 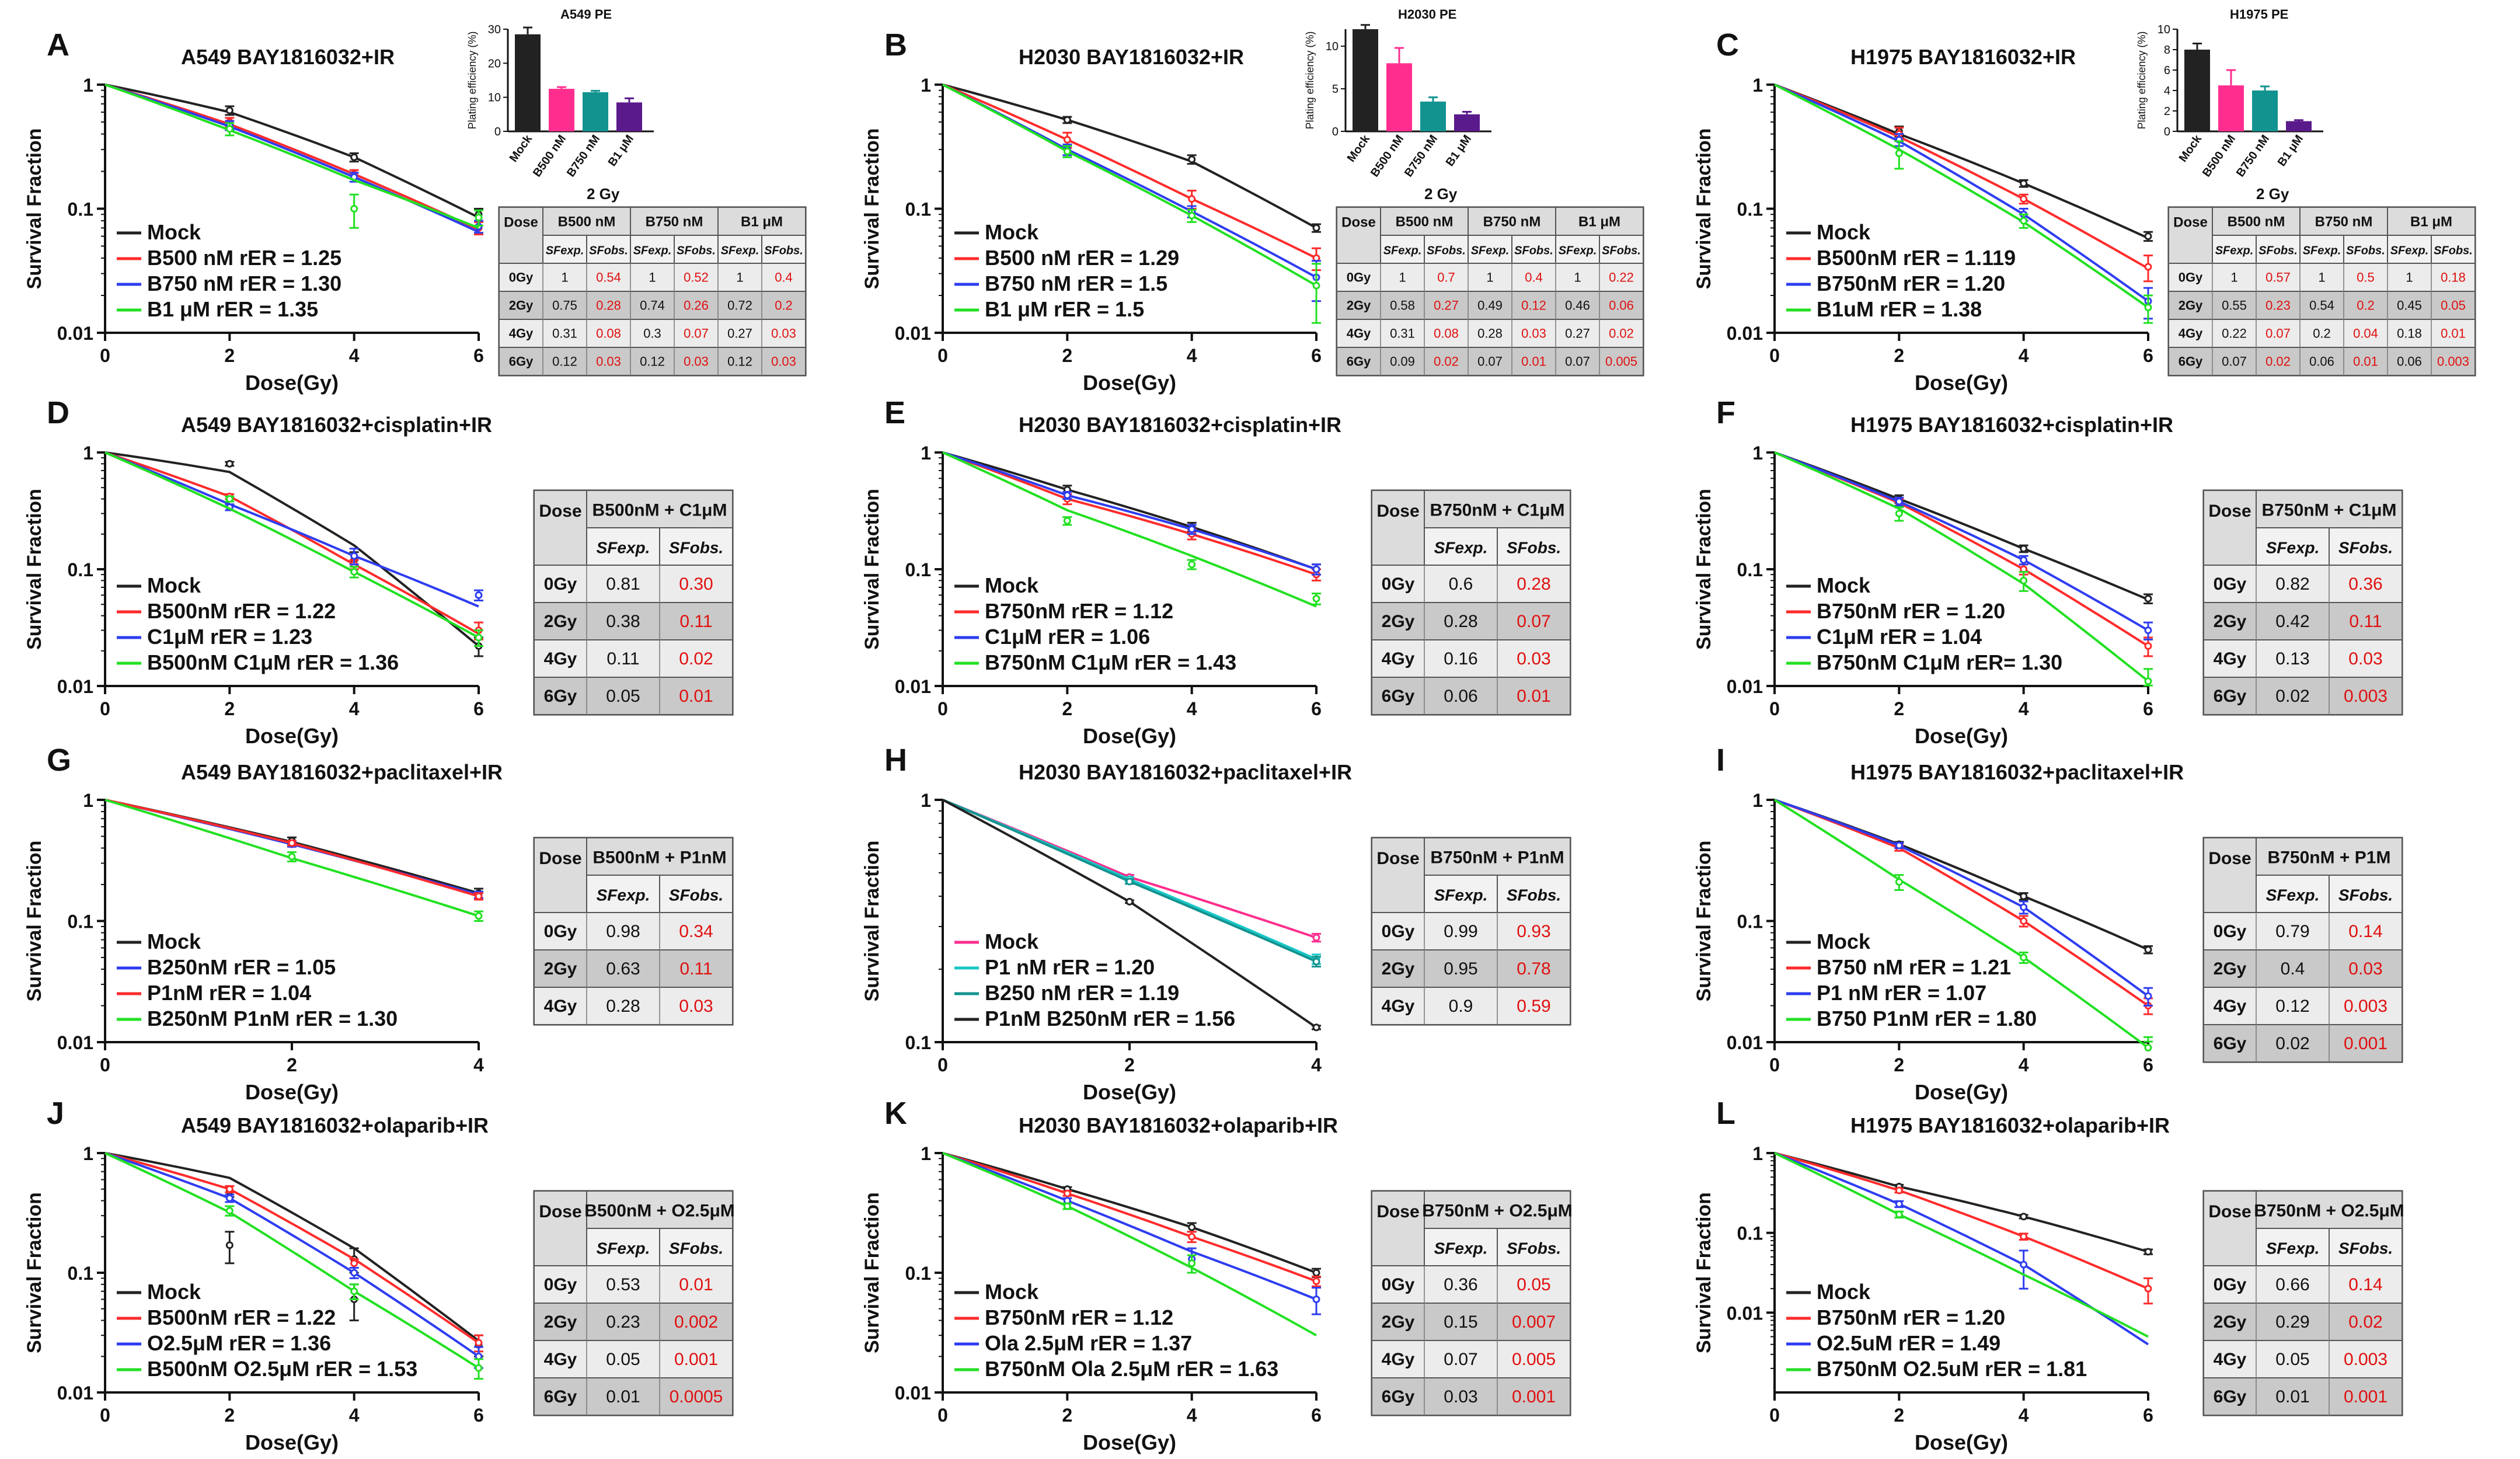 What do you see at coordinates (1398, 1284) in the screenshot?
I see `table-dose-cell: 0Gy` at bounding box center [1398, 1284].